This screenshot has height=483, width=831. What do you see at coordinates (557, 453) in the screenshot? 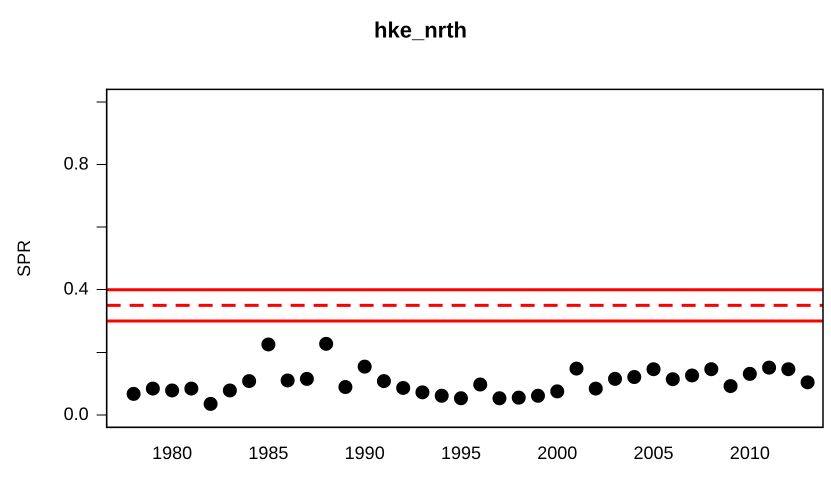
I see `x-tick-label: 2000` at bounding box center [557, 453].